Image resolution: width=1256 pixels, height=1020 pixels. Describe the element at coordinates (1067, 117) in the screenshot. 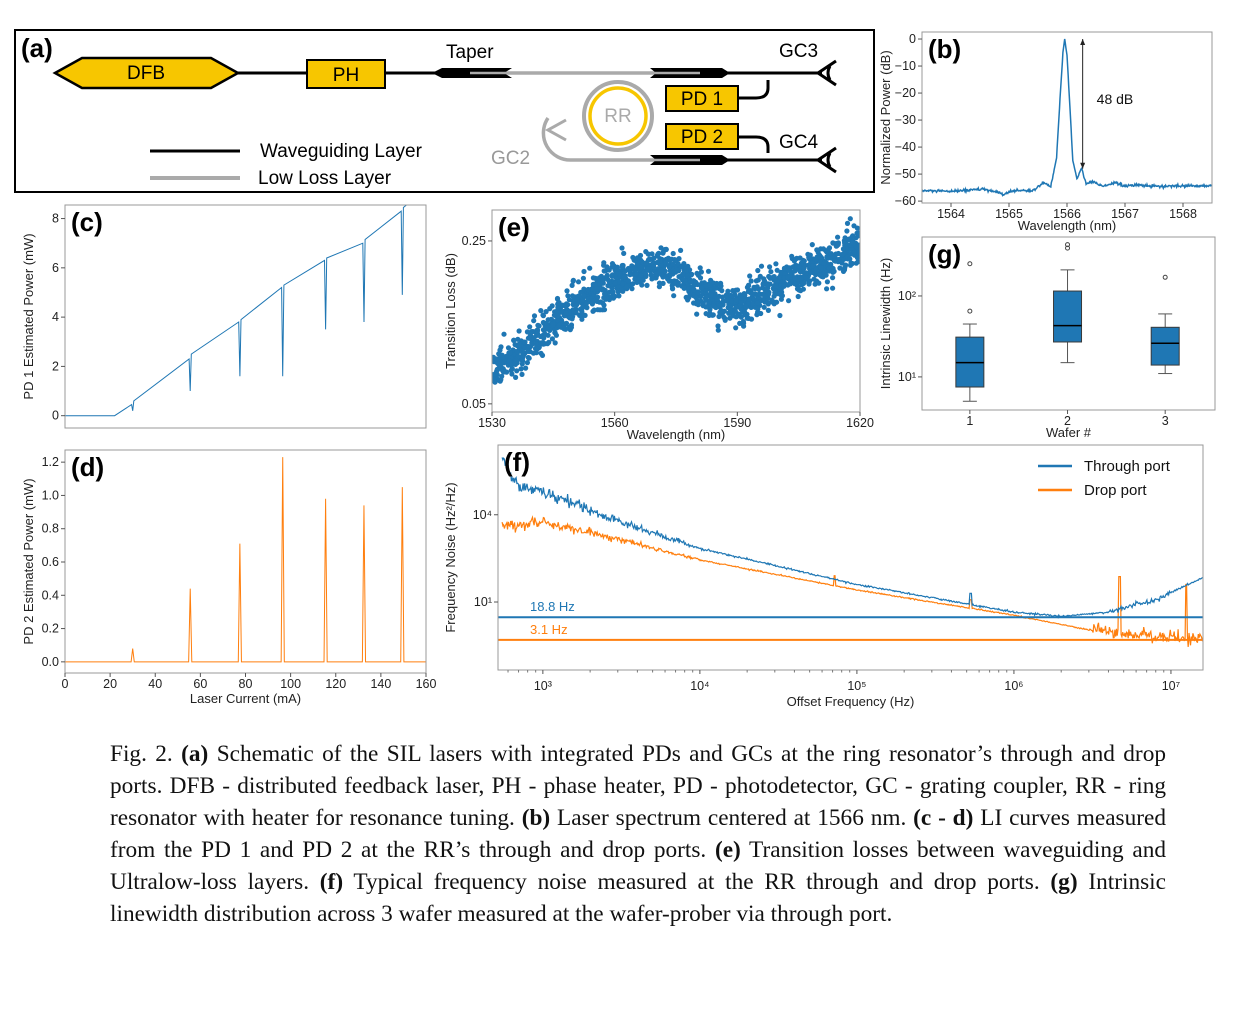

I see `series-line-spectrum` at that location.